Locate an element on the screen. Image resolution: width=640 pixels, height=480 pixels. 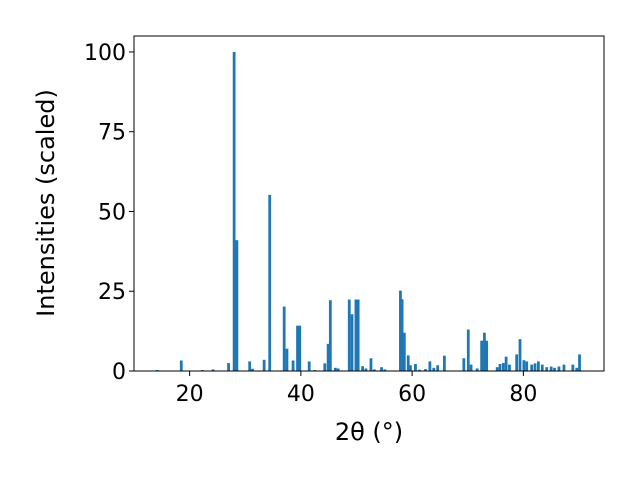
x-axis-ticks: 20 40 60 80 is located at coordinates (356, 389).